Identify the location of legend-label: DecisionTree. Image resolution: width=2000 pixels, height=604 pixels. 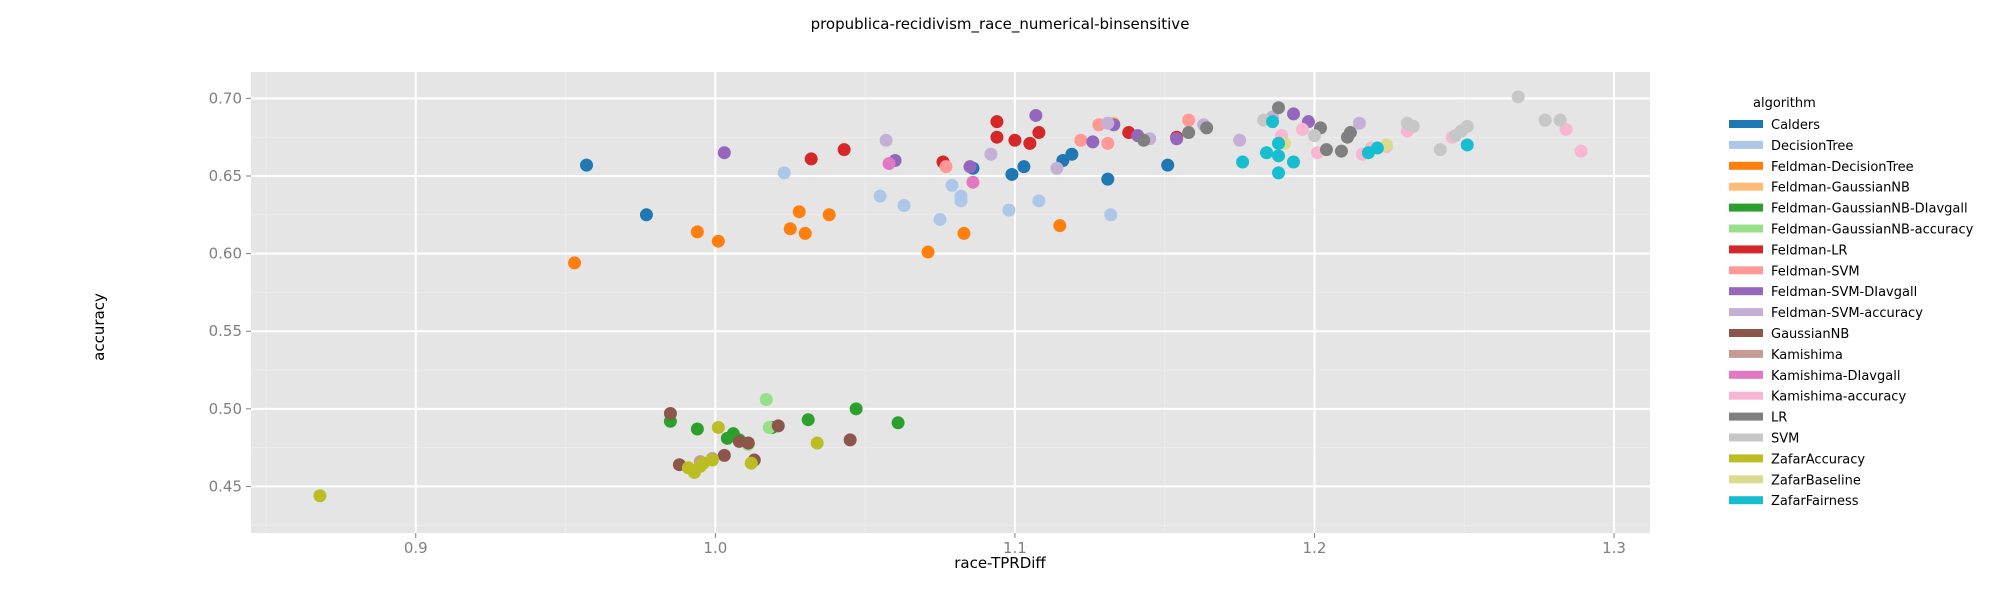
(1812, 146).